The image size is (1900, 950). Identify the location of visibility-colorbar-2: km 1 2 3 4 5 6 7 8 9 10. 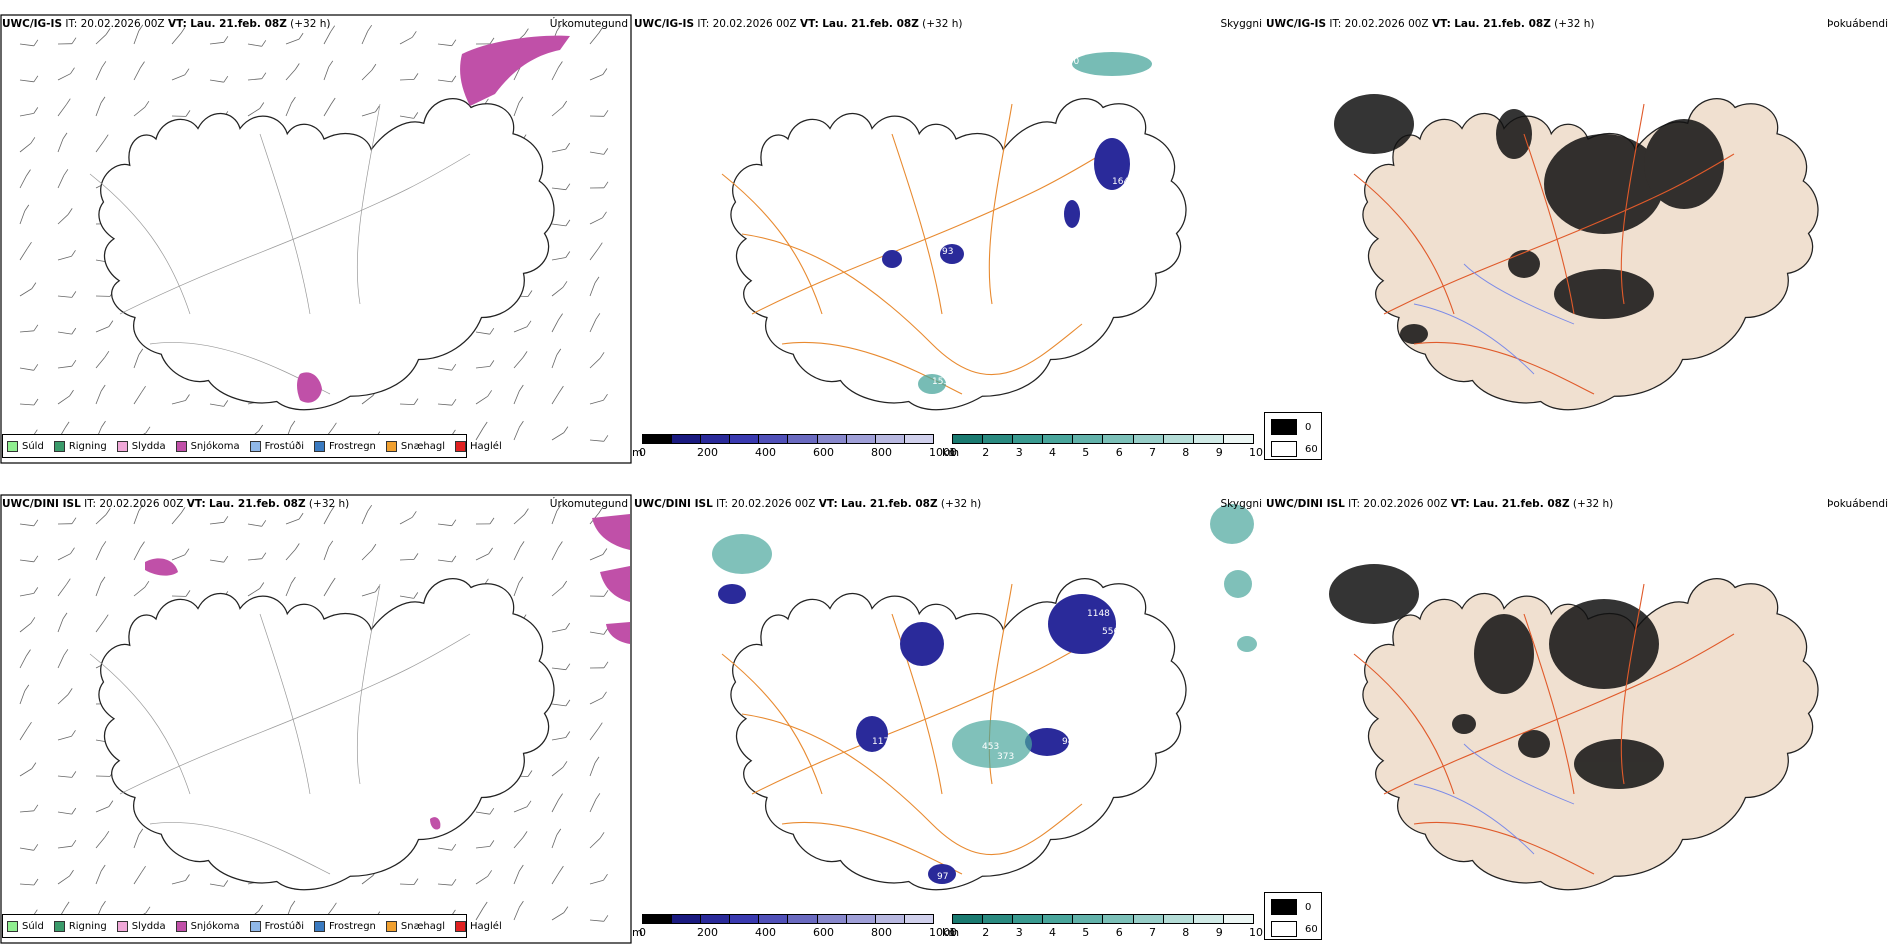
(1103, 929).